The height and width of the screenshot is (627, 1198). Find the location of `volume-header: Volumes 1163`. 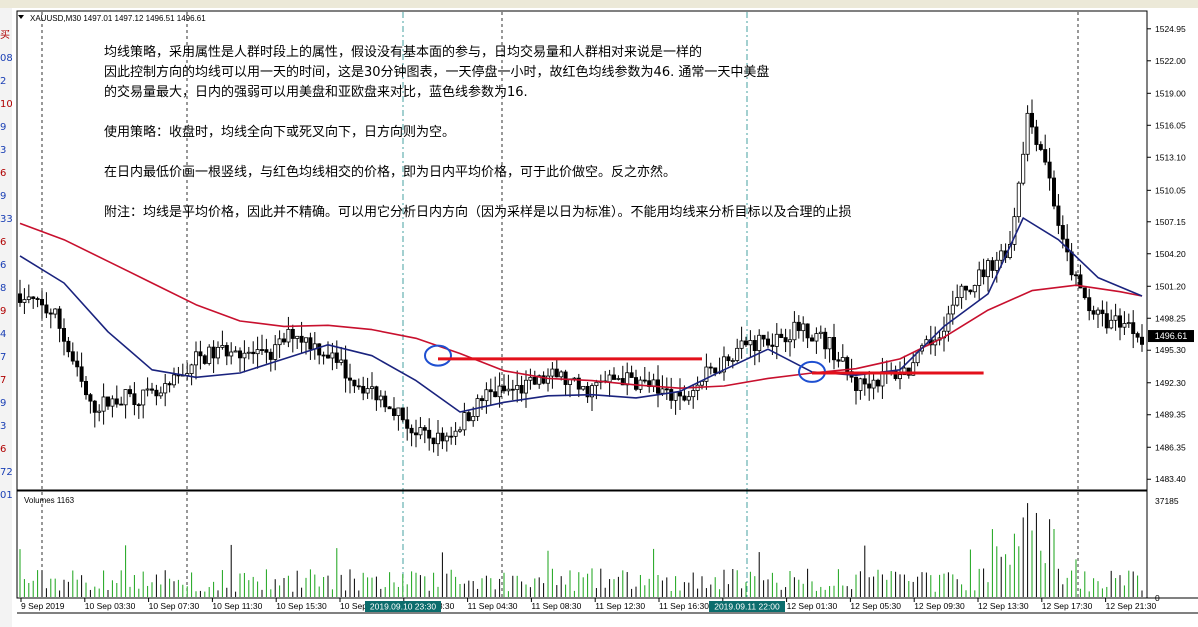

volume-header: Volumes 1163 is located at coordinates (49, 500).